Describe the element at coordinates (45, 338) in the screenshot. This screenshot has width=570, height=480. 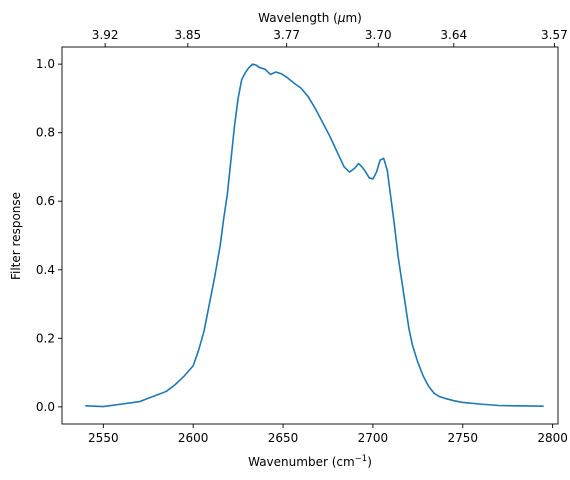
I see `y-tick-label: 0.2` at that location.